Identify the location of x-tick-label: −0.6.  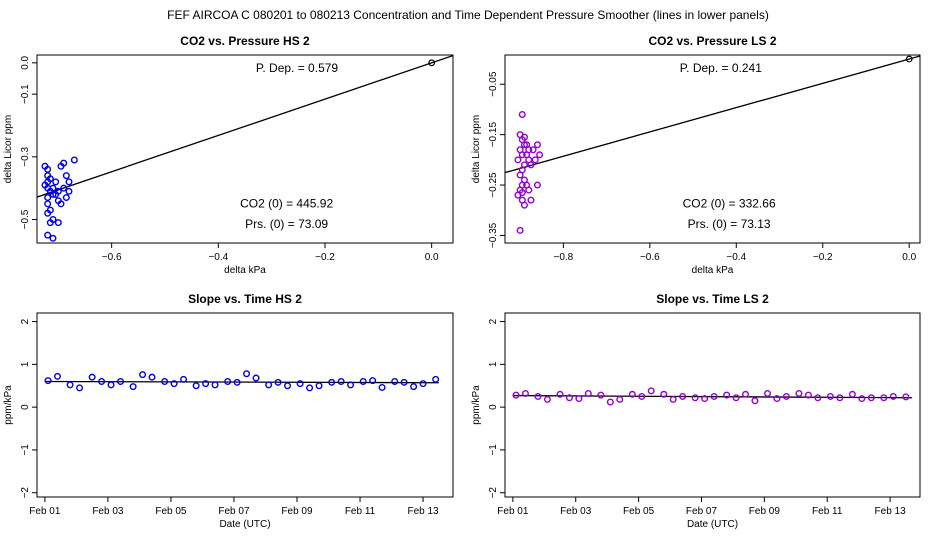
(650, 257).